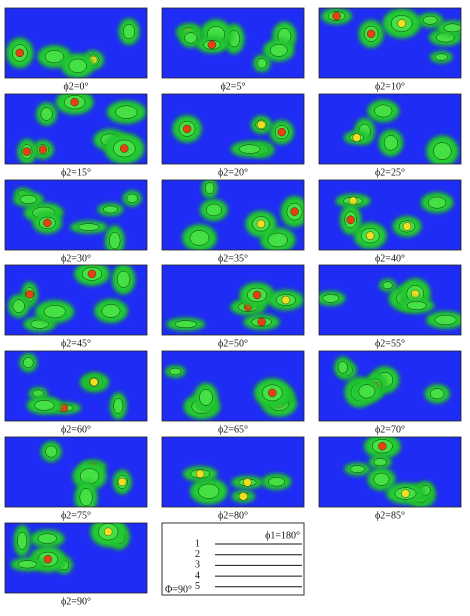  I want to click on odf-panel: ϕ2=75°, so click(76, 478).